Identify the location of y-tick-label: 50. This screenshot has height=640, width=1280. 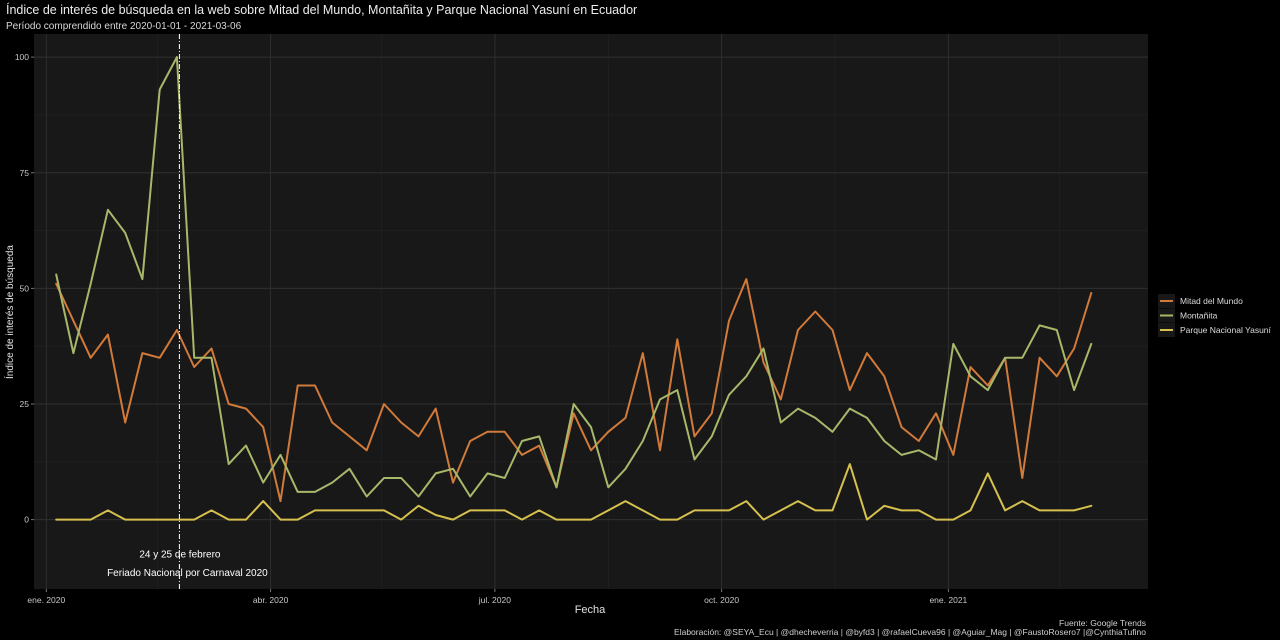
(25, 288).